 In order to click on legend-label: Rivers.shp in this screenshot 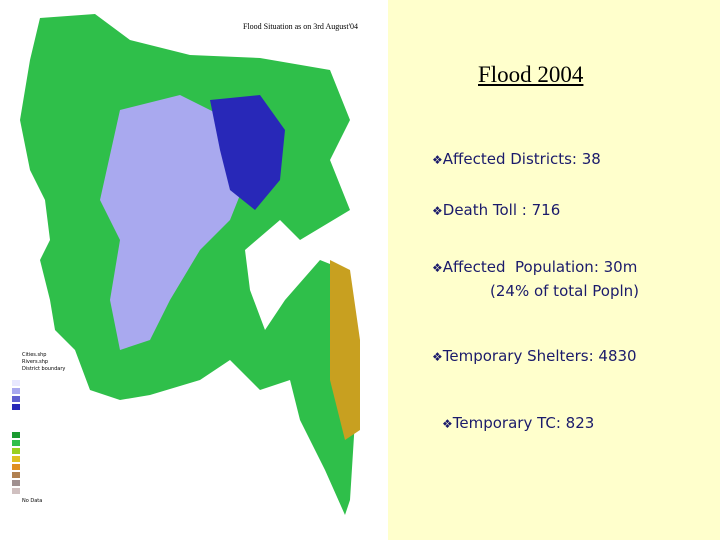, I will do `click(35, 362)`.